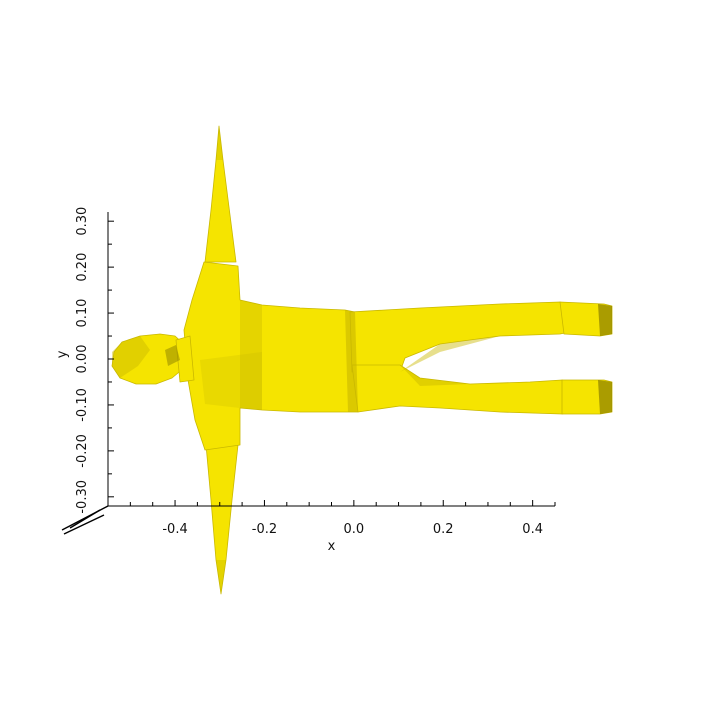 This screenshot has height=720, width=720. I want to click on mesh-neck, so click(185, 359).